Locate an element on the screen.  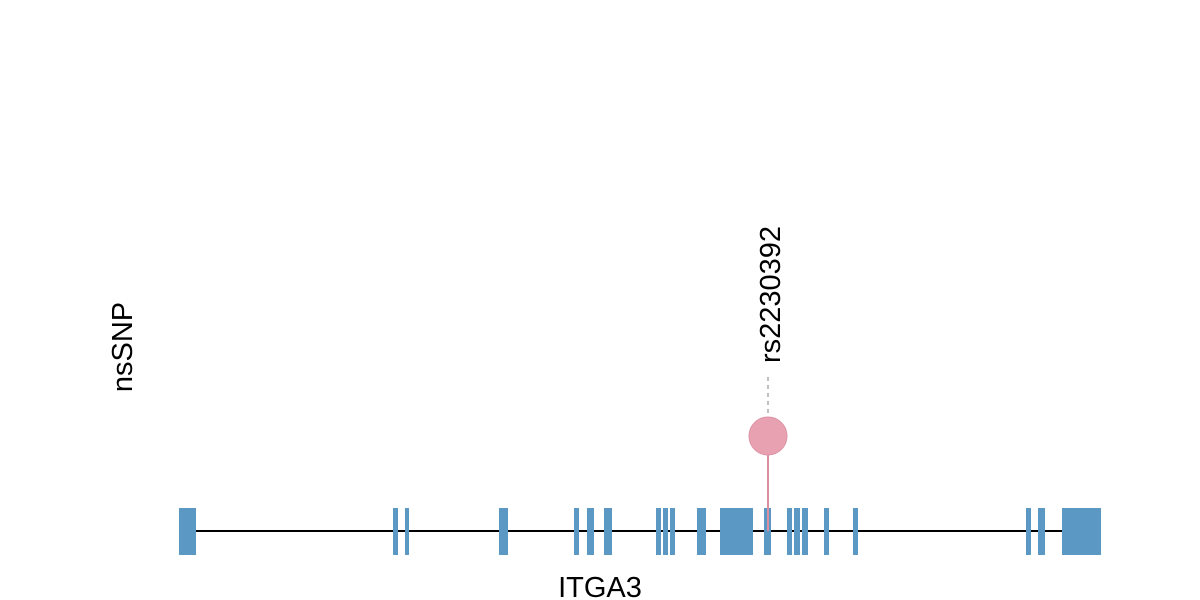
variant-marker is located at coordinates (768, 436).